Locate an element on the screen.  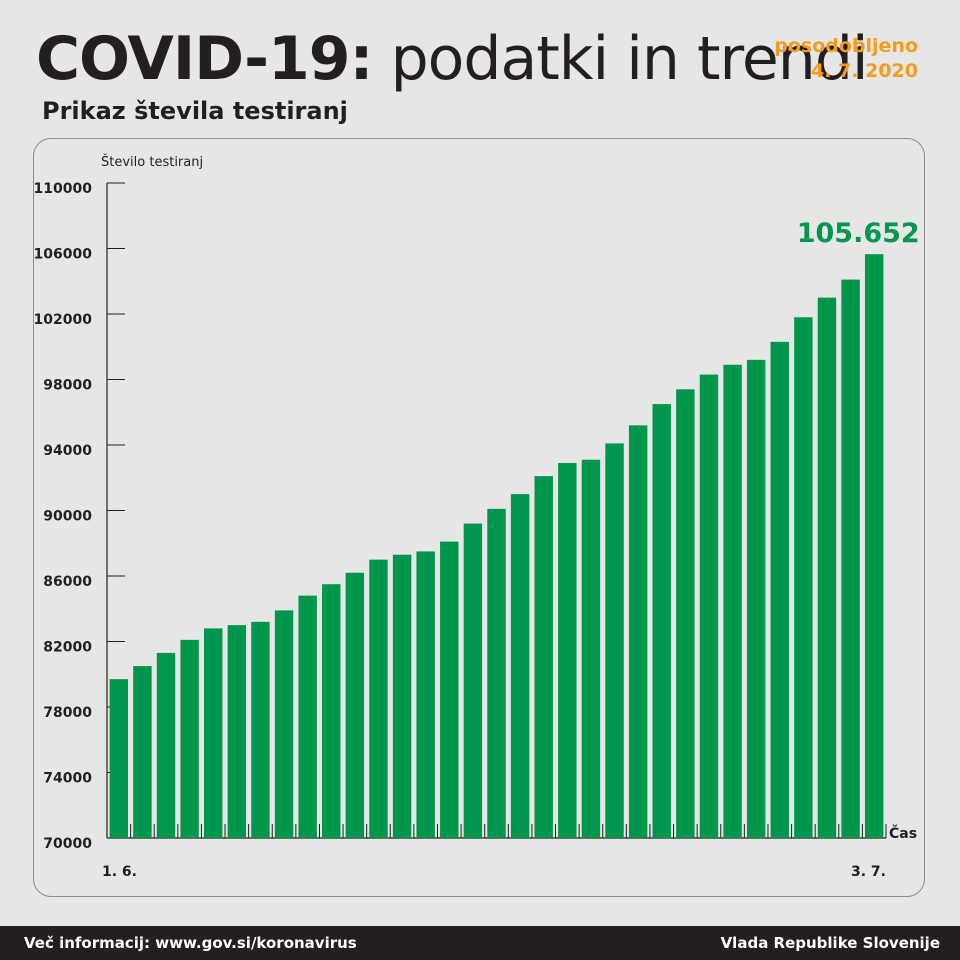
title-bold: COVID-19: is located at coordinates (204, 59).